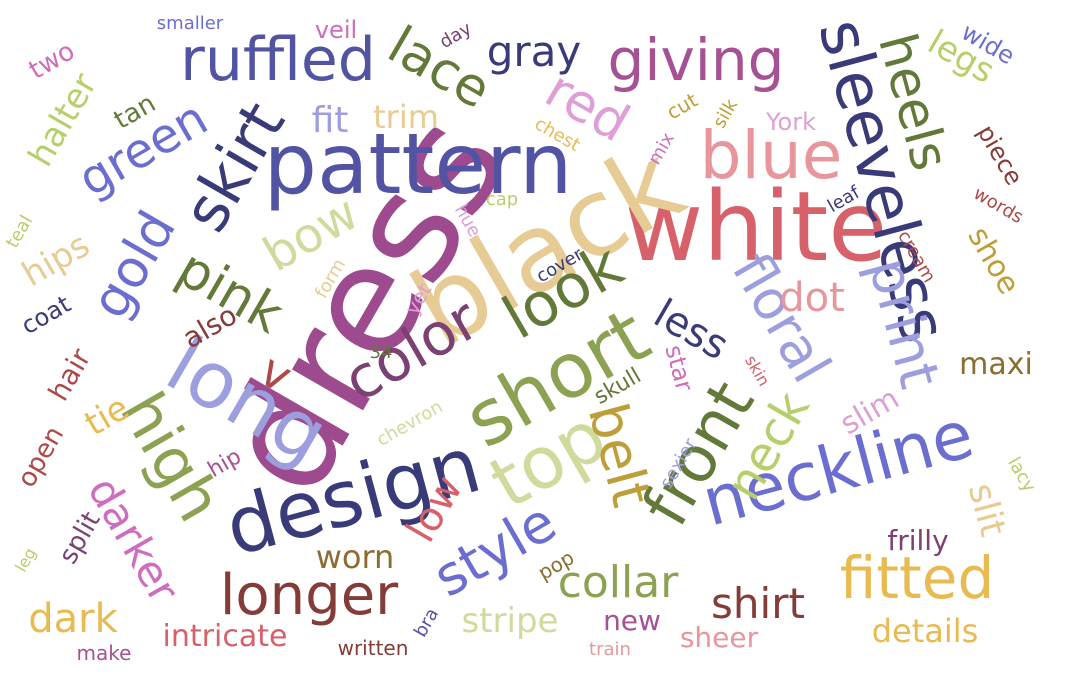 Image resolution: width=1067 pixels, height=680 pixels. What do you see at coordinates (336, 30) in the screenshot?
I see `word-veil: veil` at bounding box center [336, 30].